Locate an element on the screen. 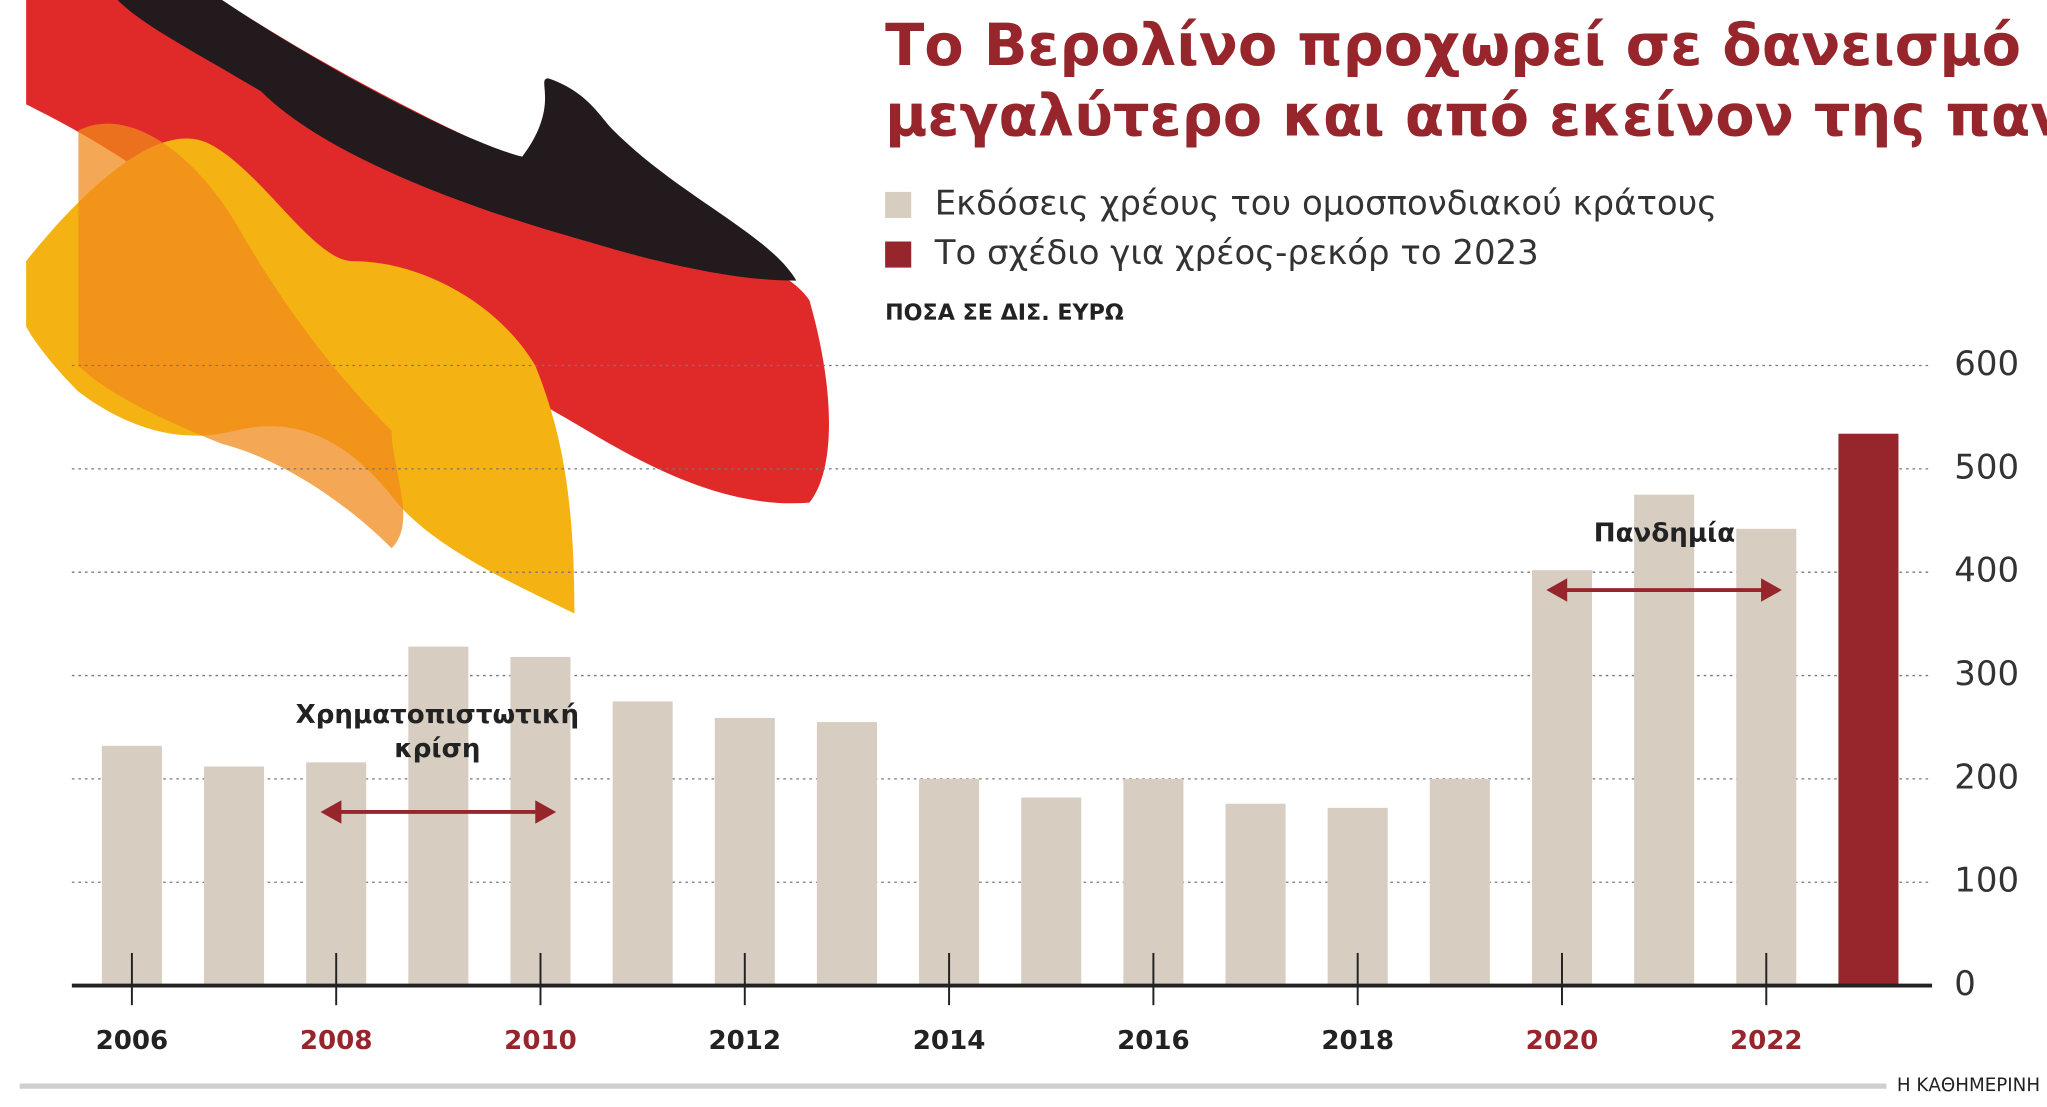 The image size is (2047, 1107). x-tick-label: 2018 is located at coordinates (1357, 1041).